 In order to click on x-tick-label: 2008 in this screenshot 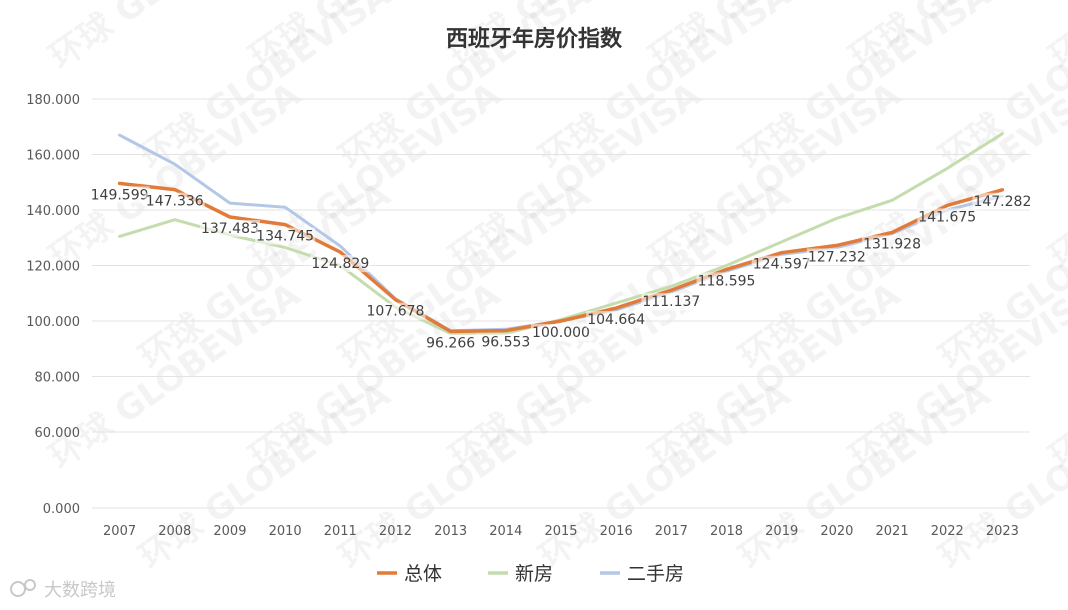, I will do `click(174, 531)`.